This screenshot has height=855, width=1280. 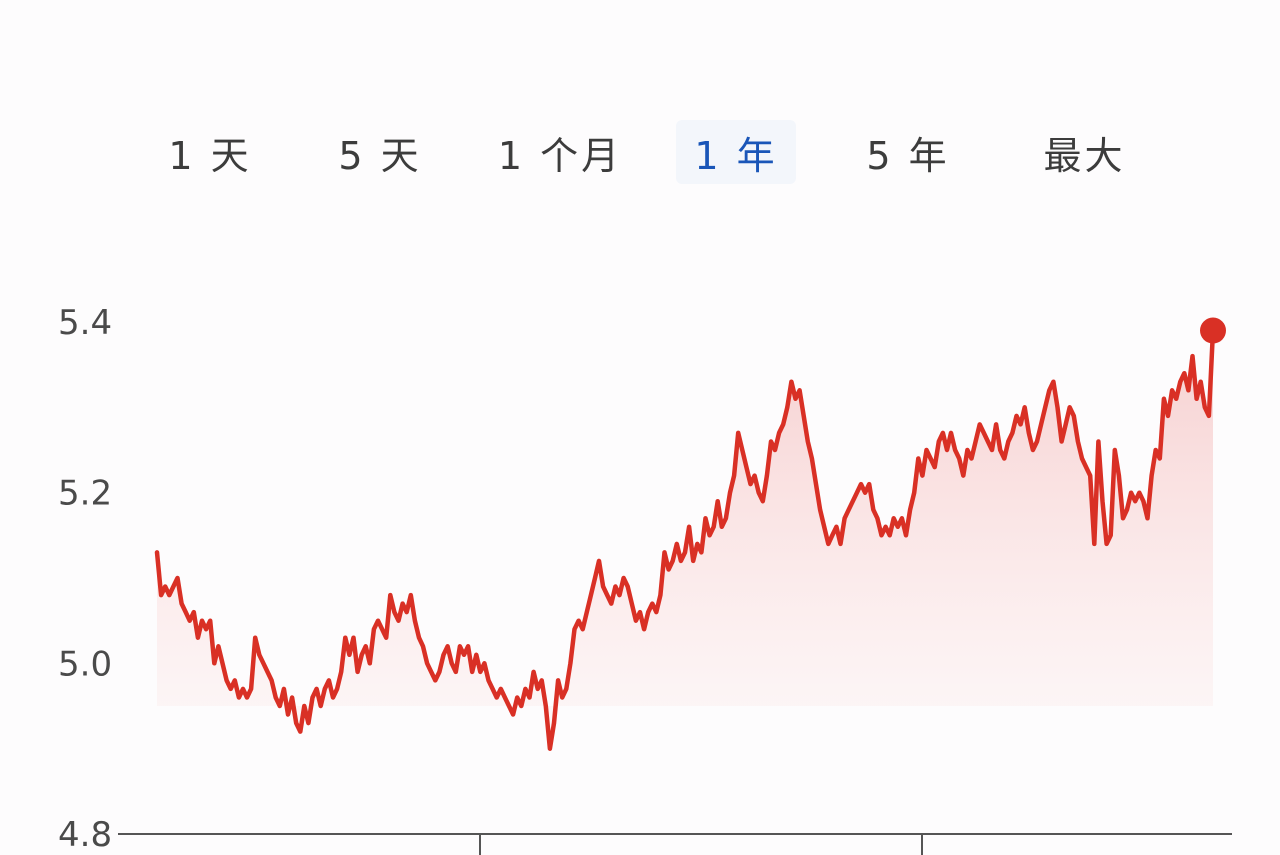 What do you see at coordinates (1084, 155) in the screenshot?
I see `tab-max: 最大` at bounding box center [1084, 155].